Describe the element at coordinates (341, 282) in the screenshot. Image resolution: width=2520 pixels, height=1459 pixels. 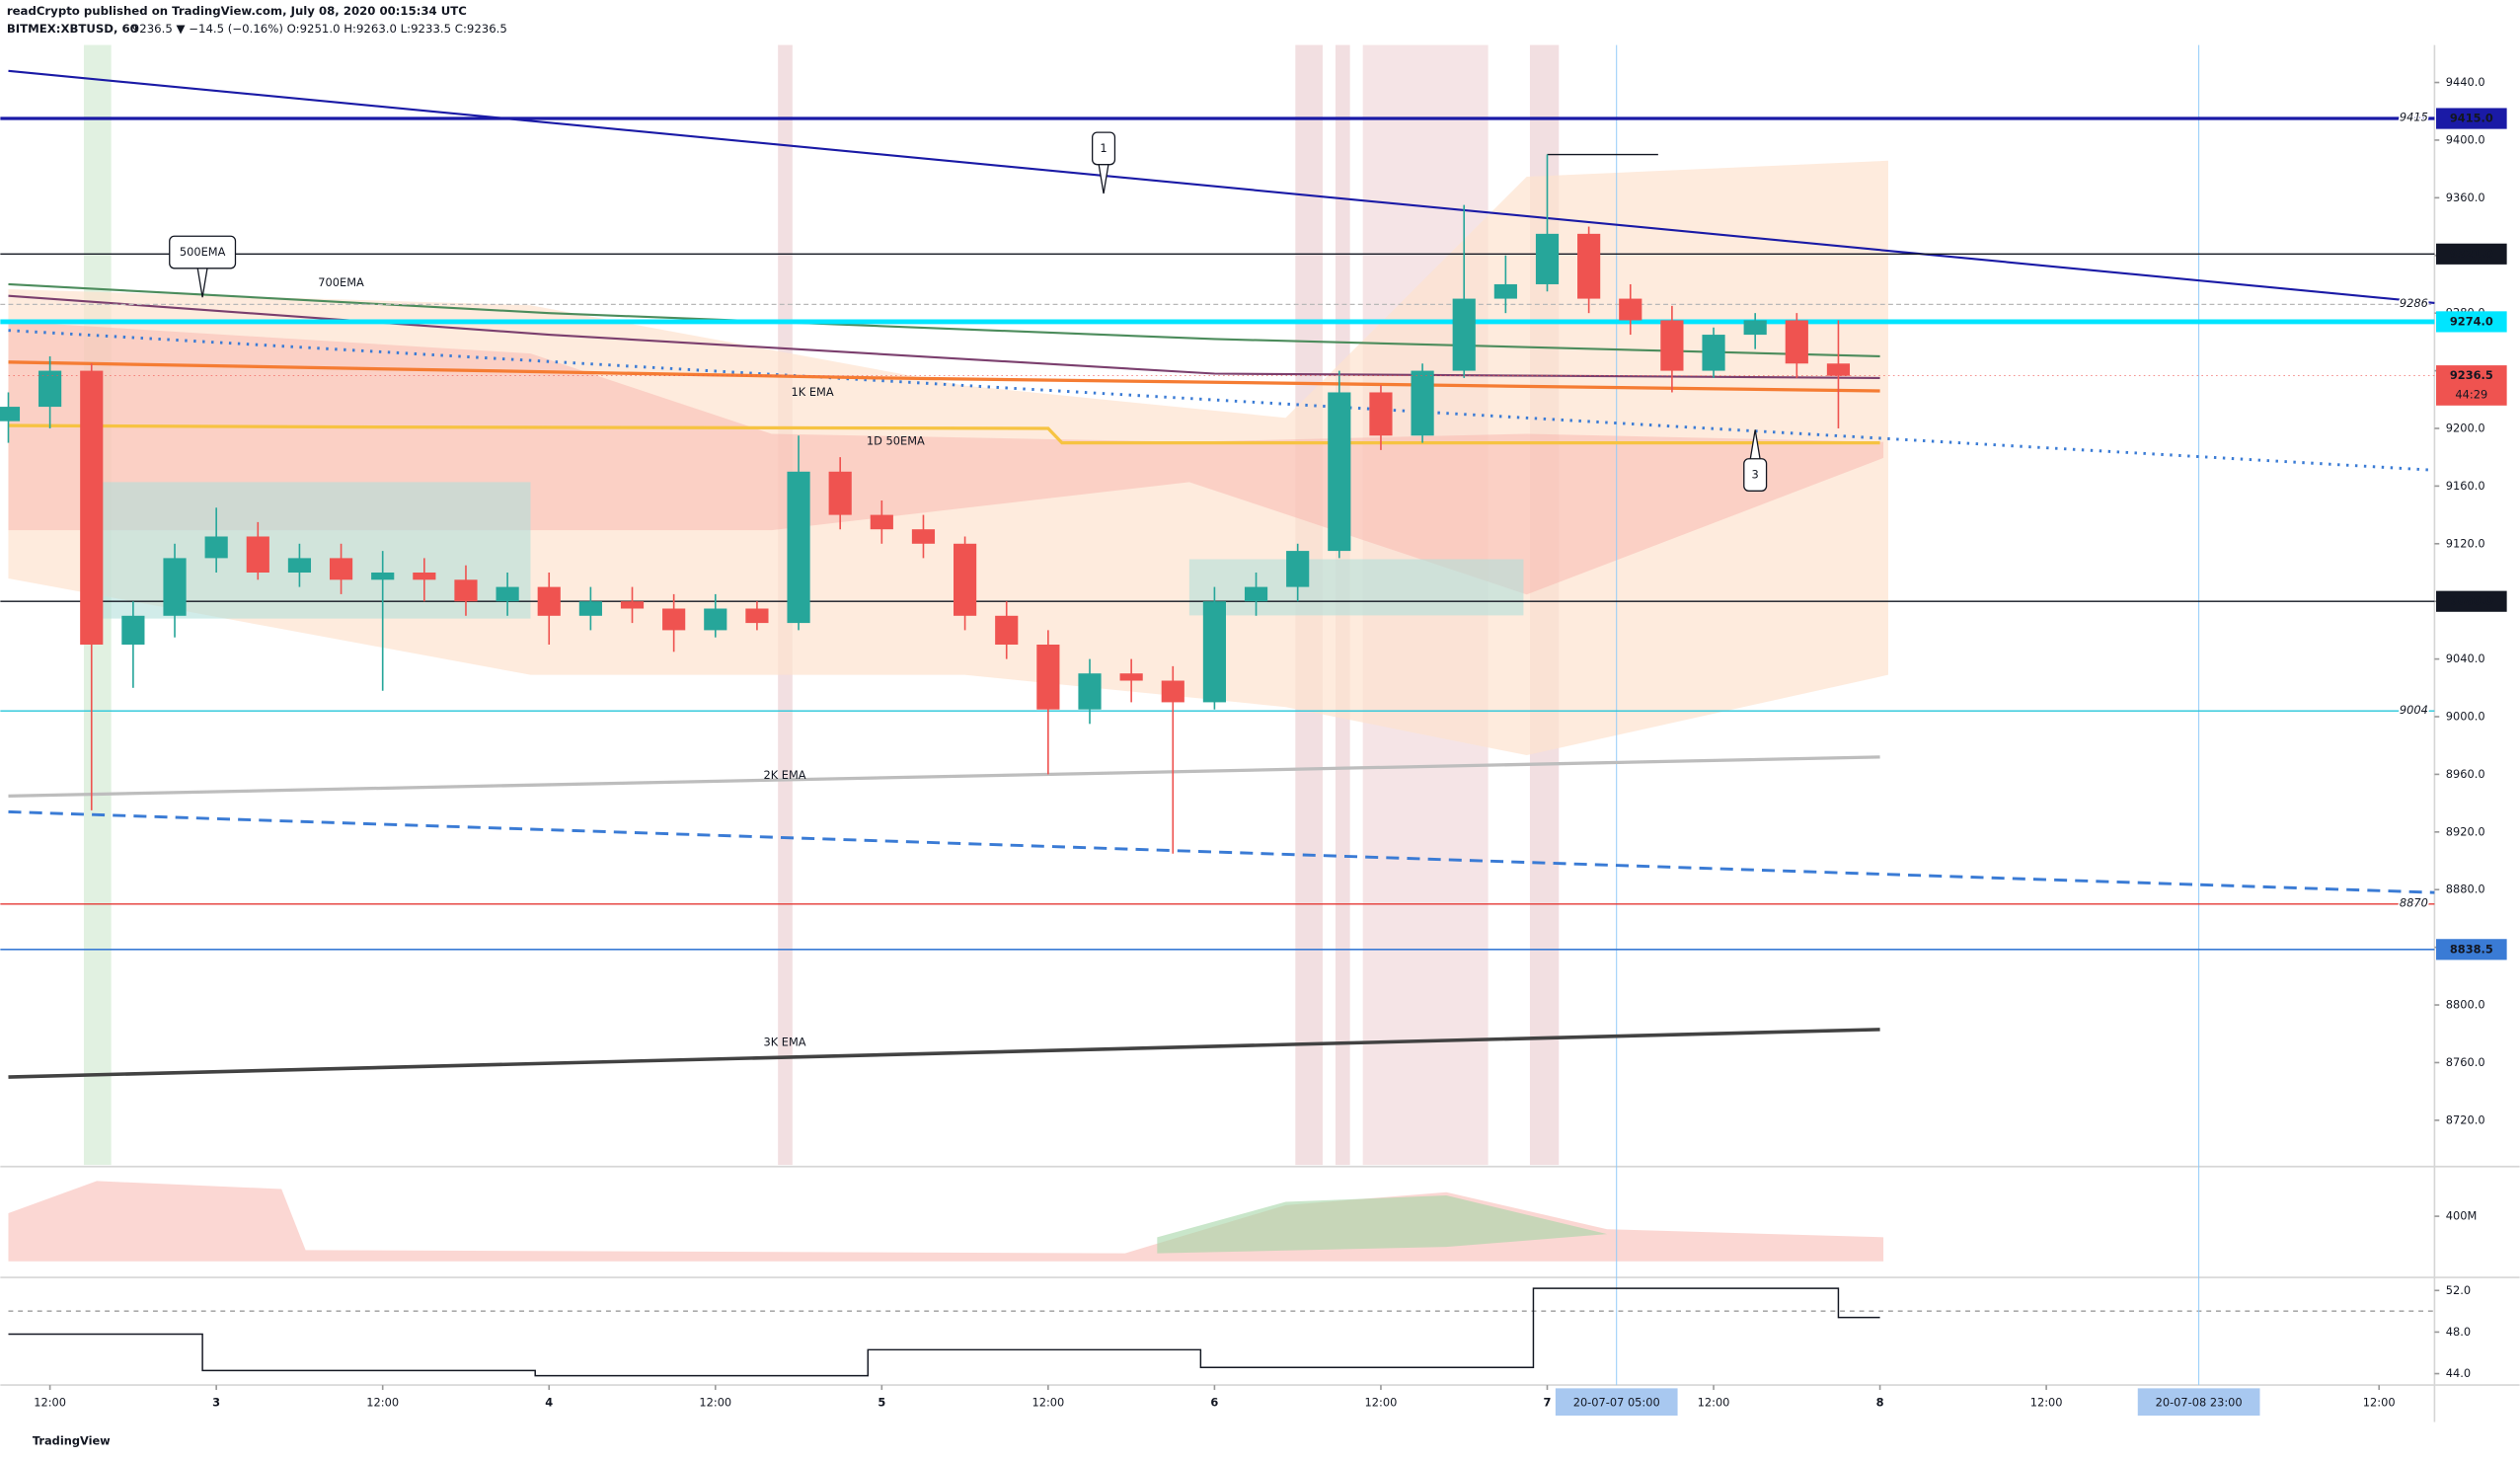
I see `line-label: 700EMA` at that location.